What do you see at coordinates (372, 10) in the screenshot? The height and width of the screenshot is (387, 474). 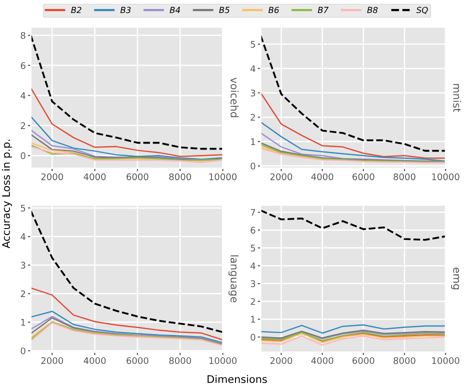 I see `legend-label: B8` at bounding box center [372, 10].